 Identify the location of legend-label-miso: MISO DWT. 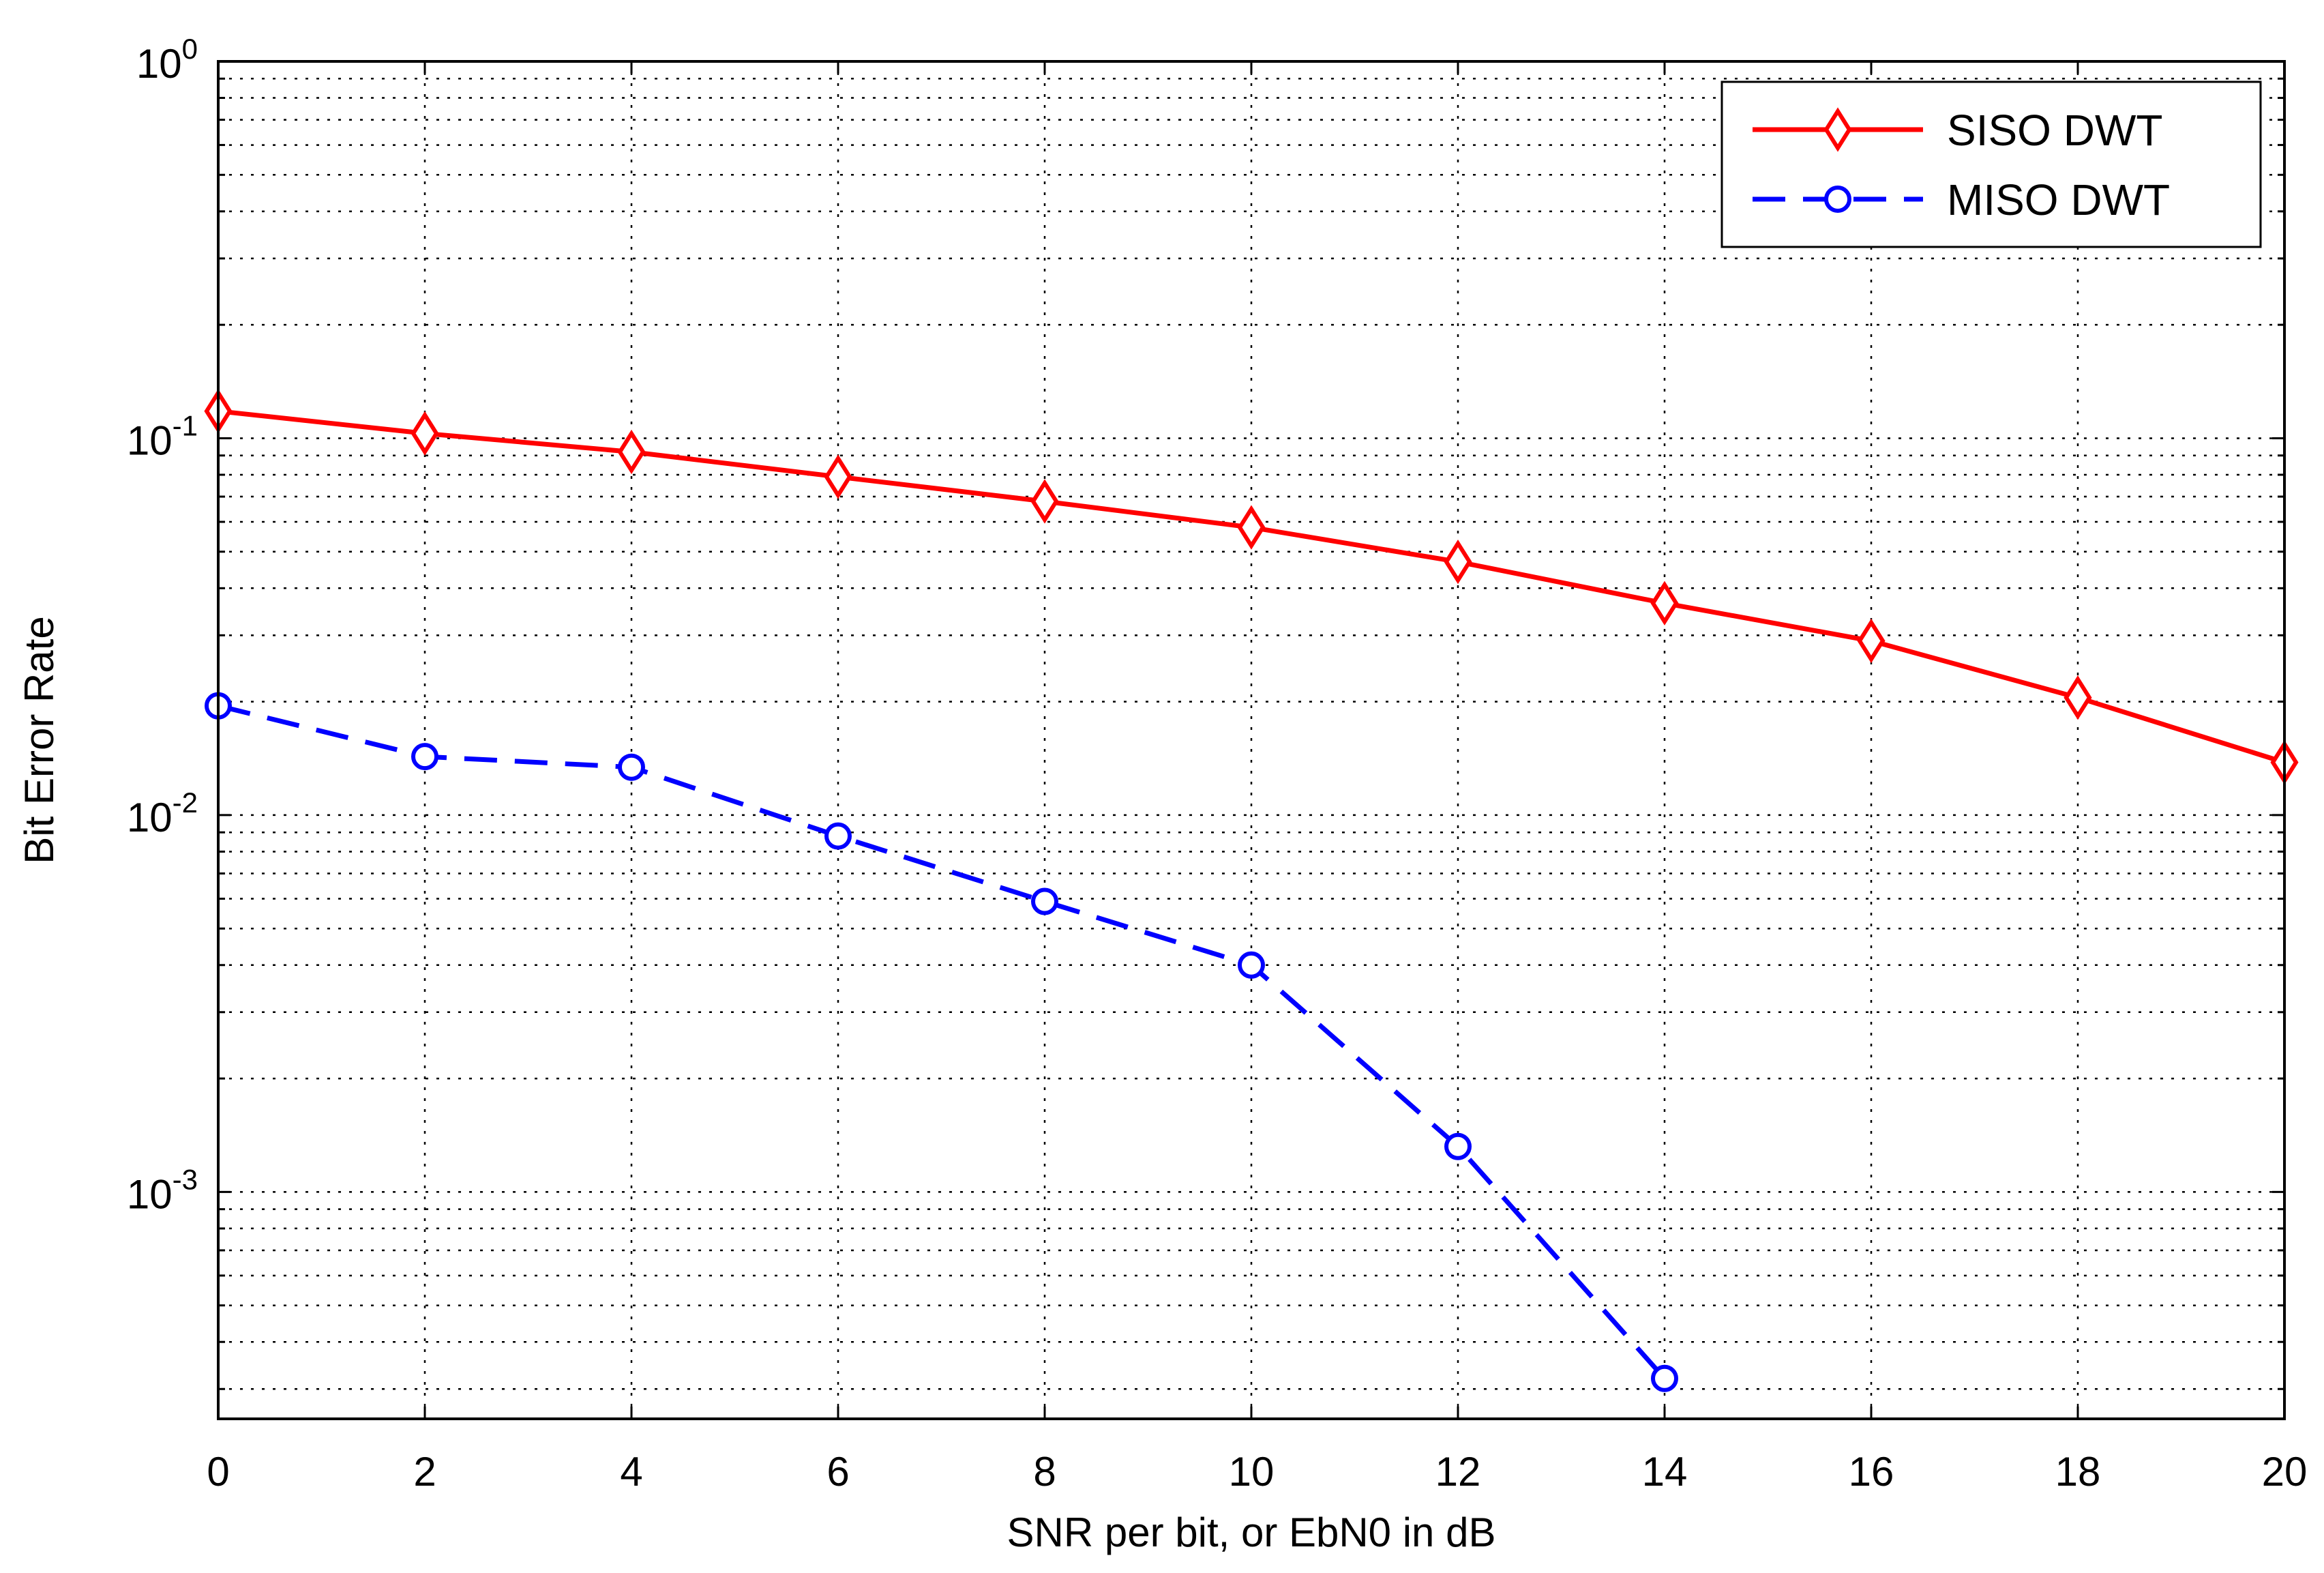
(2058, 199).